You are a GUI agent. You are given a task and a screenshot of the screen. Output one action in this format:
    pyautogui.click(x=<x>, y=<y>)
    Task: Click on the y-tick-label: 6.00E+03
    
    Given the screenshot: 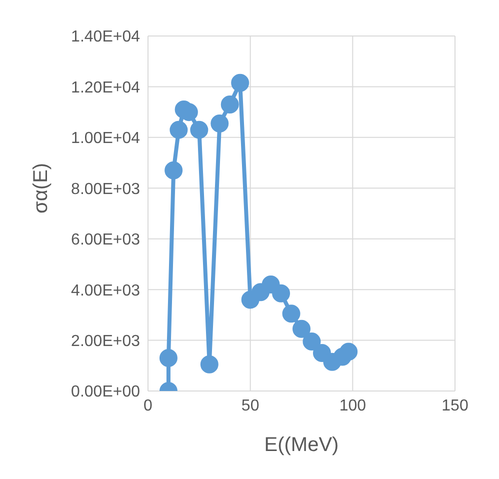 What is the action you would take?
    pyautogui.click(x=105, y=240)
    